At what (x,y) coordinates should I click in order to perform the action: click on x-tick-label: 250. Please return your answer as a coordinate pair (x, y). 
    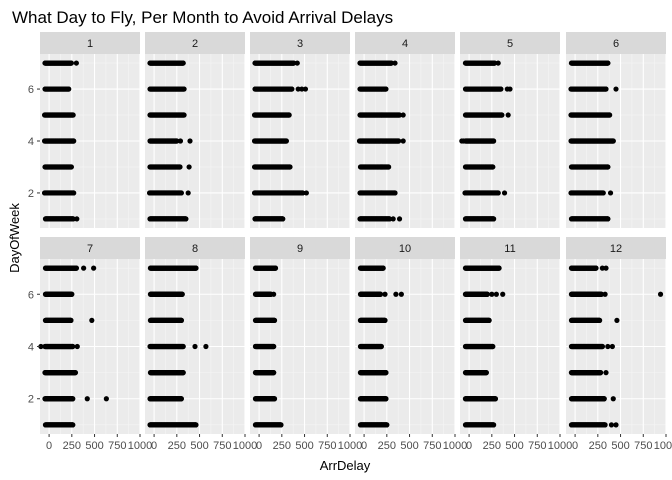
    Looking at the image, I should click on (72, 446).